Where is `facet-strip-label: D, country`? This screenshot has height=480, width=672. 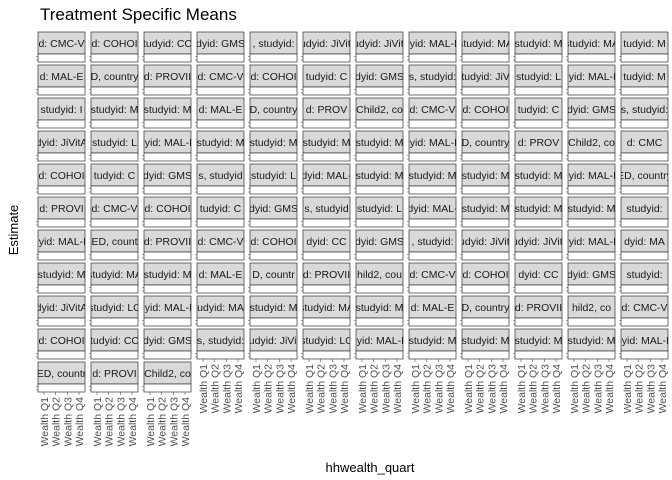
facet-strip-label: D, country is located at coordinates (115, 77).